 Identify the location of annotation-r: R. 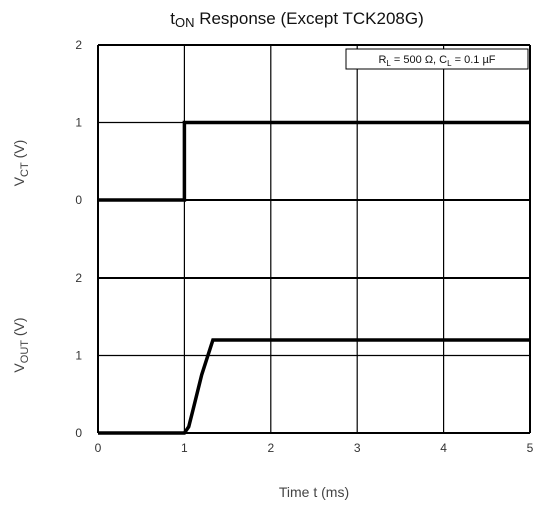
(382, 60).